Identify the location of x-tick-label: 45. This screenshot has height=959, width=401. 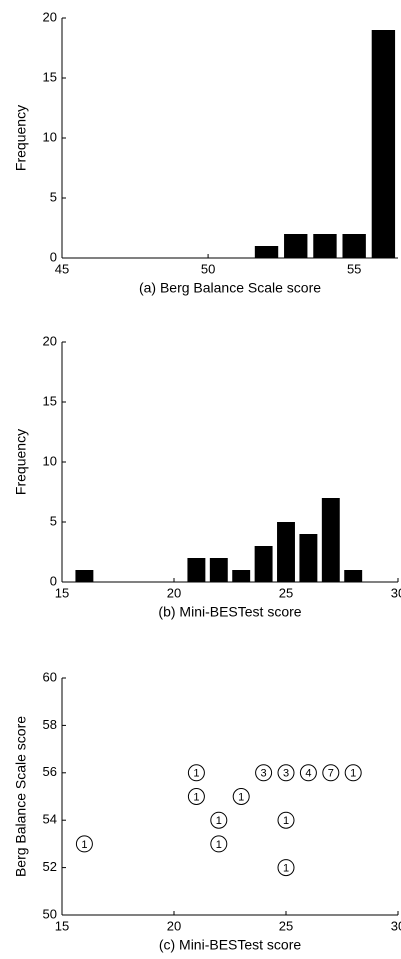
(62, 268).